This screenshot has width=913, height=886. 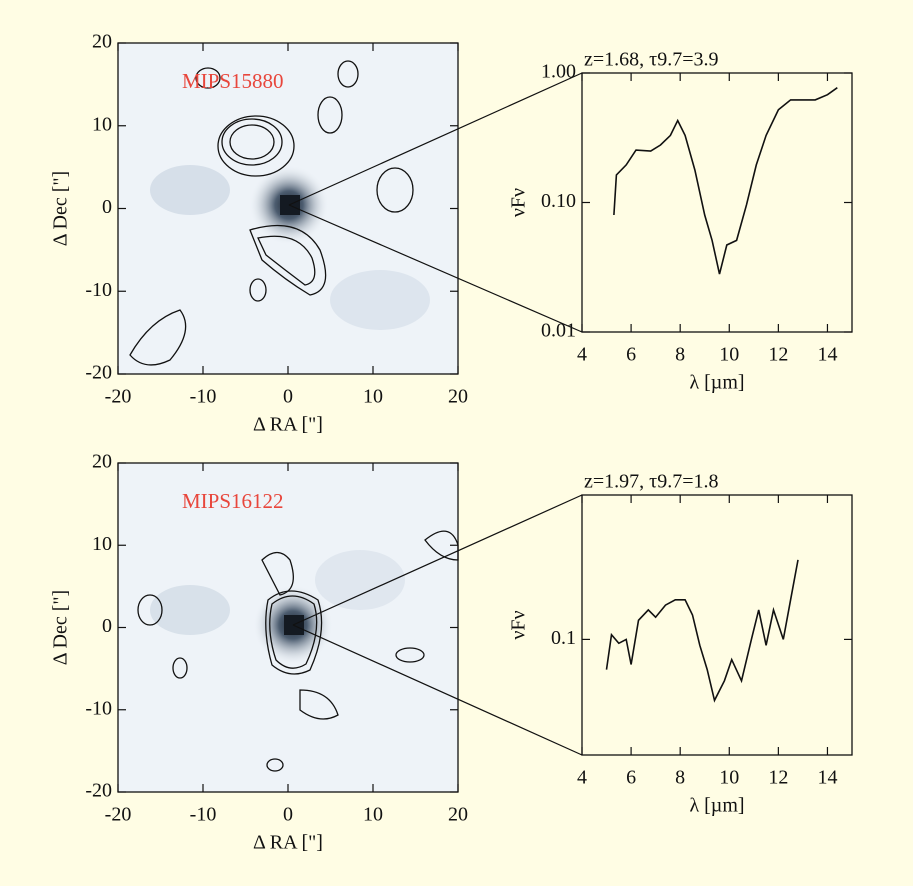 I want to click on source-name: MIPS16122, so click(x=233, y=501).